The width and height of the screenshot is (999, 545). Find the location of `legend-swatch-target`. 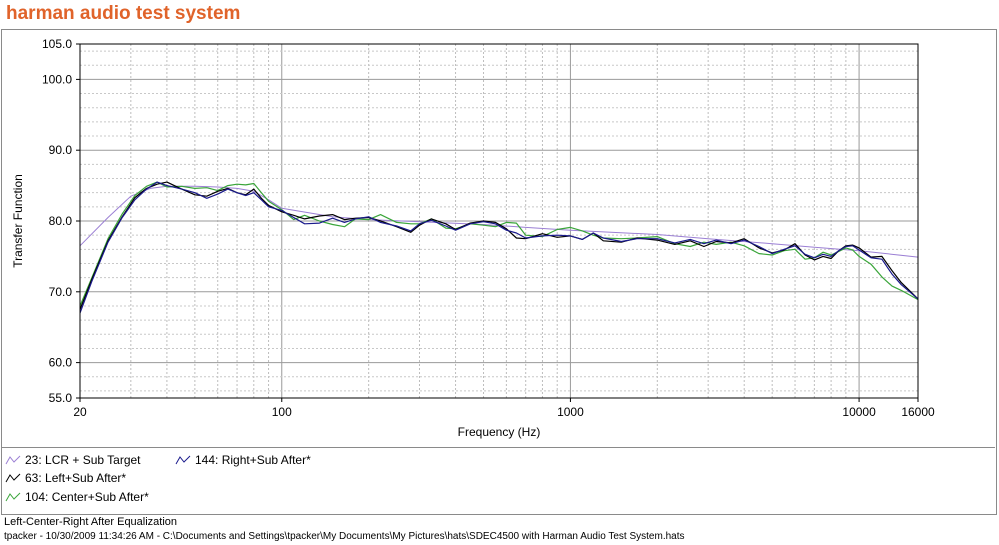

legend-swatch-target is located at coordinates (13, 460).